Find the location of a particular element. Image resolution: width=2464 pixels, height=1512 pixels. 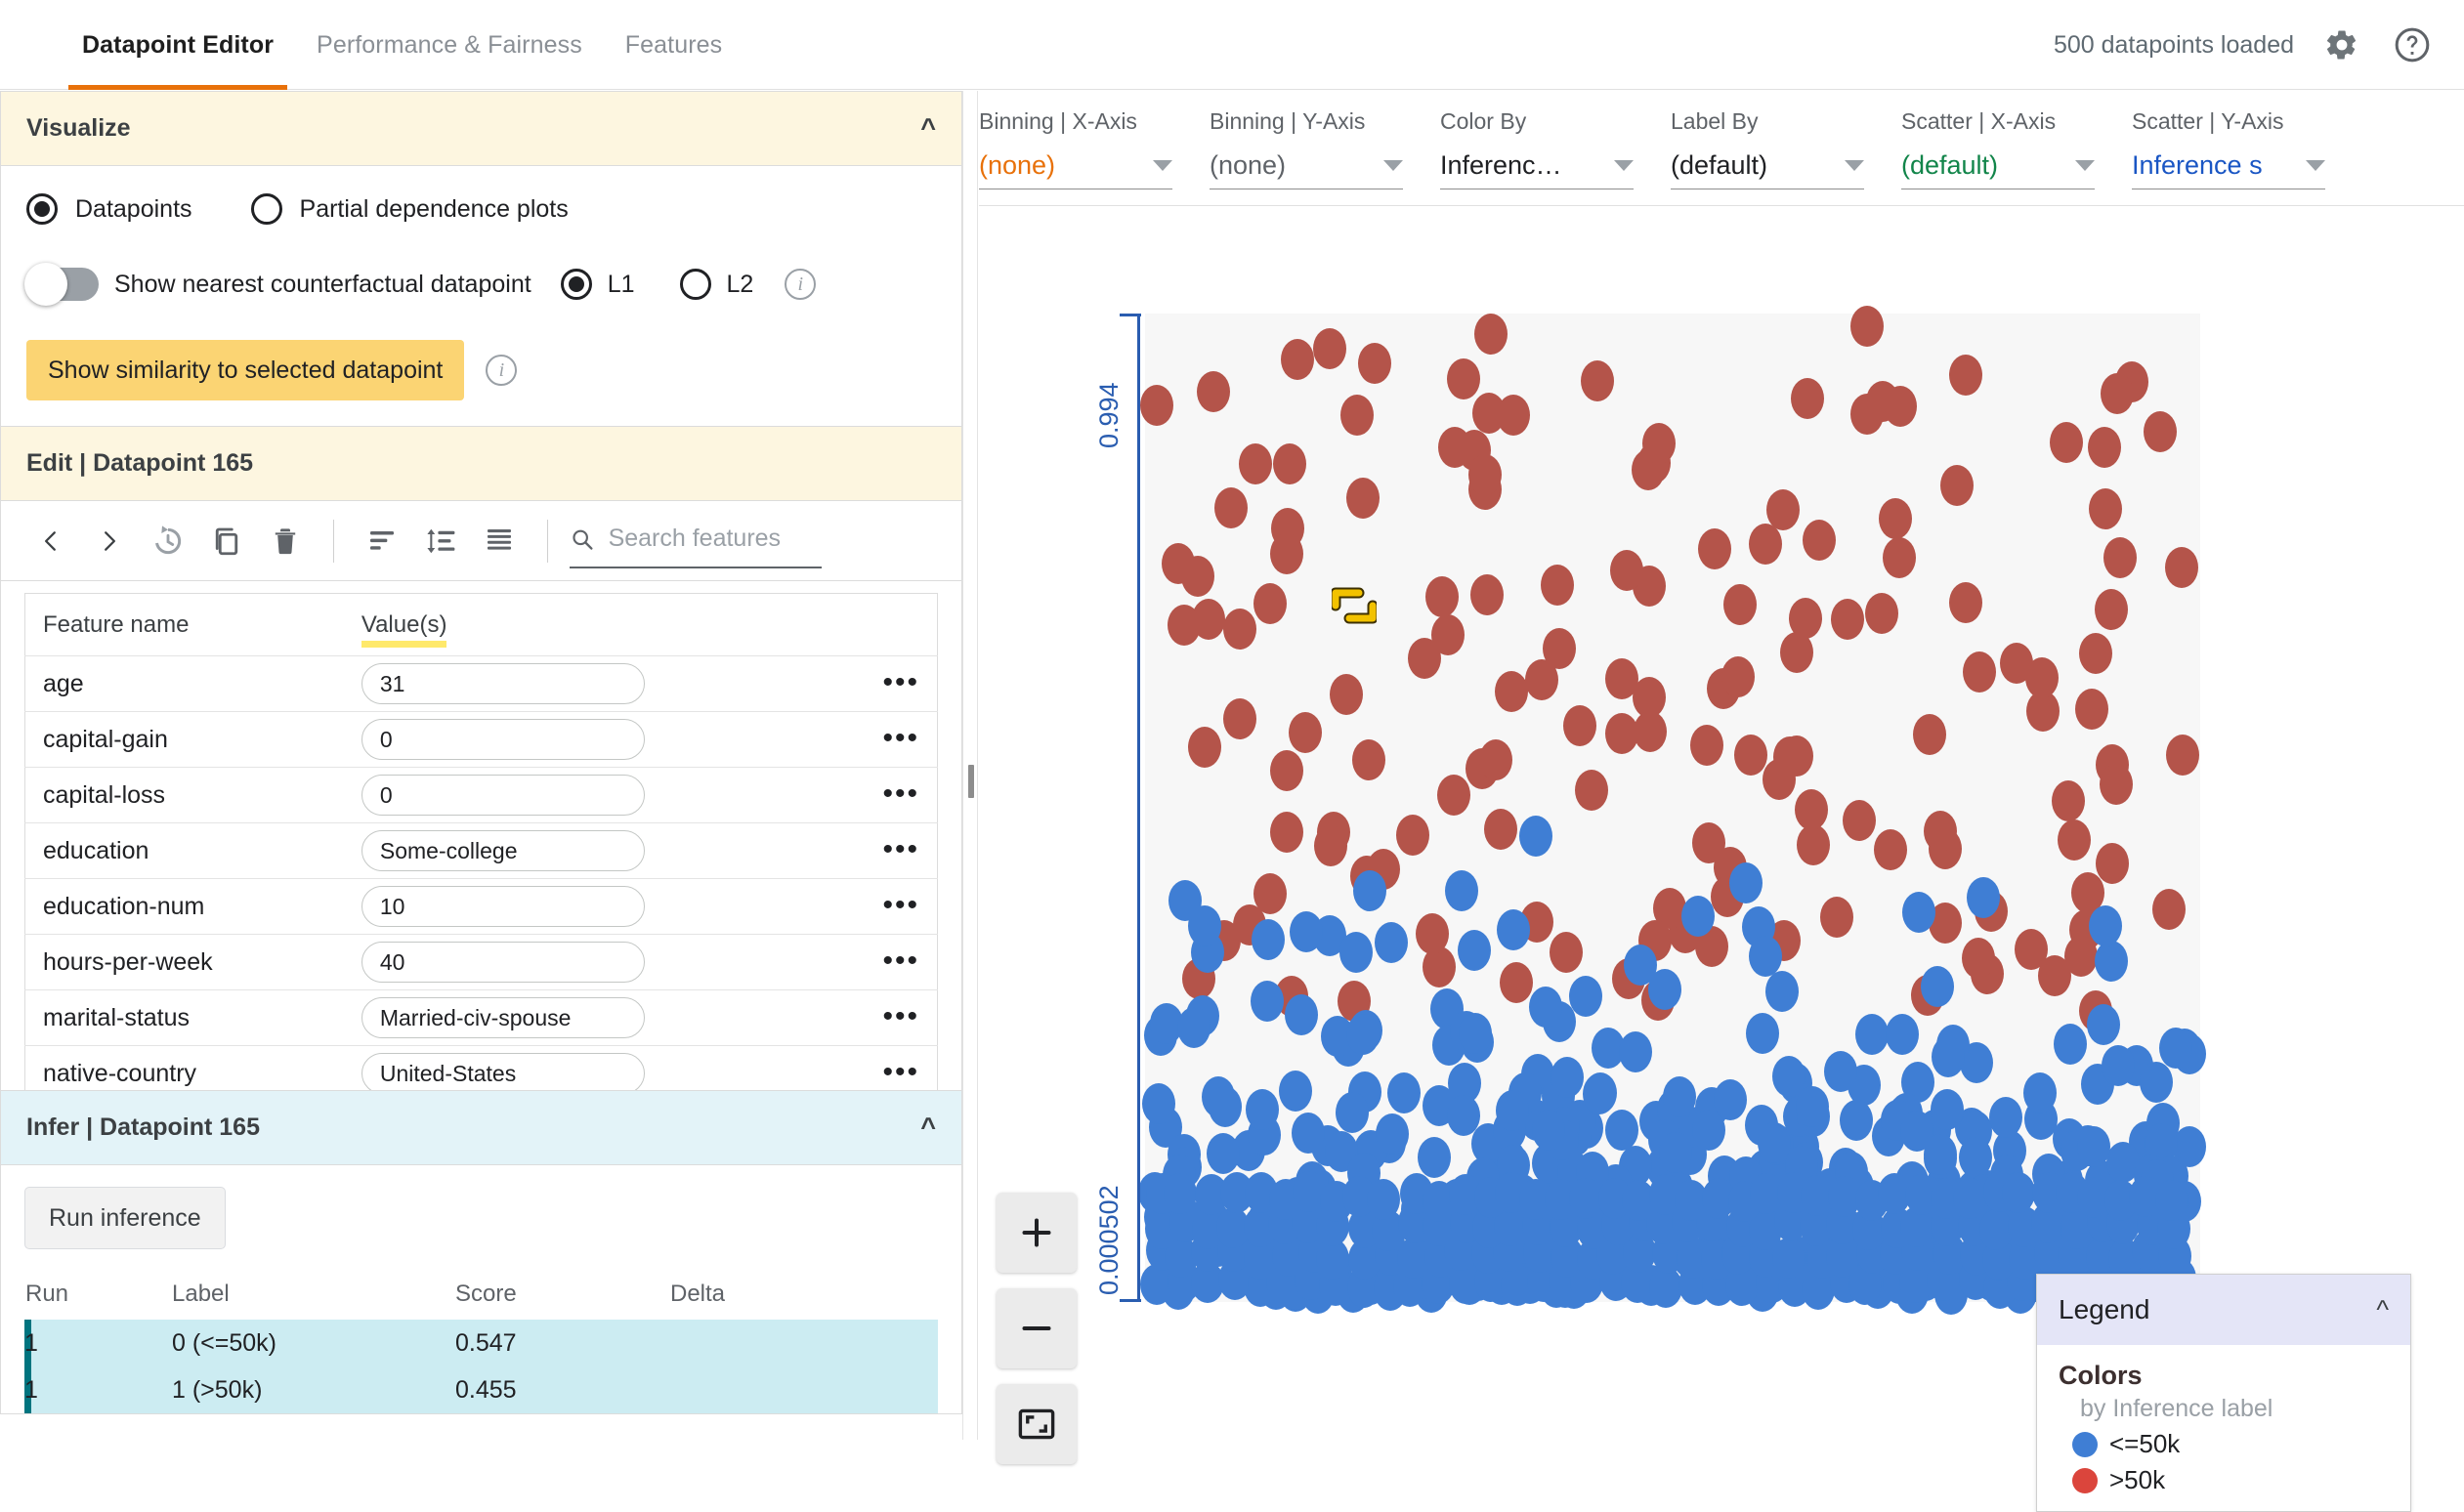

legend-header: Legend ^ is located at coordinates (2224, 1310).